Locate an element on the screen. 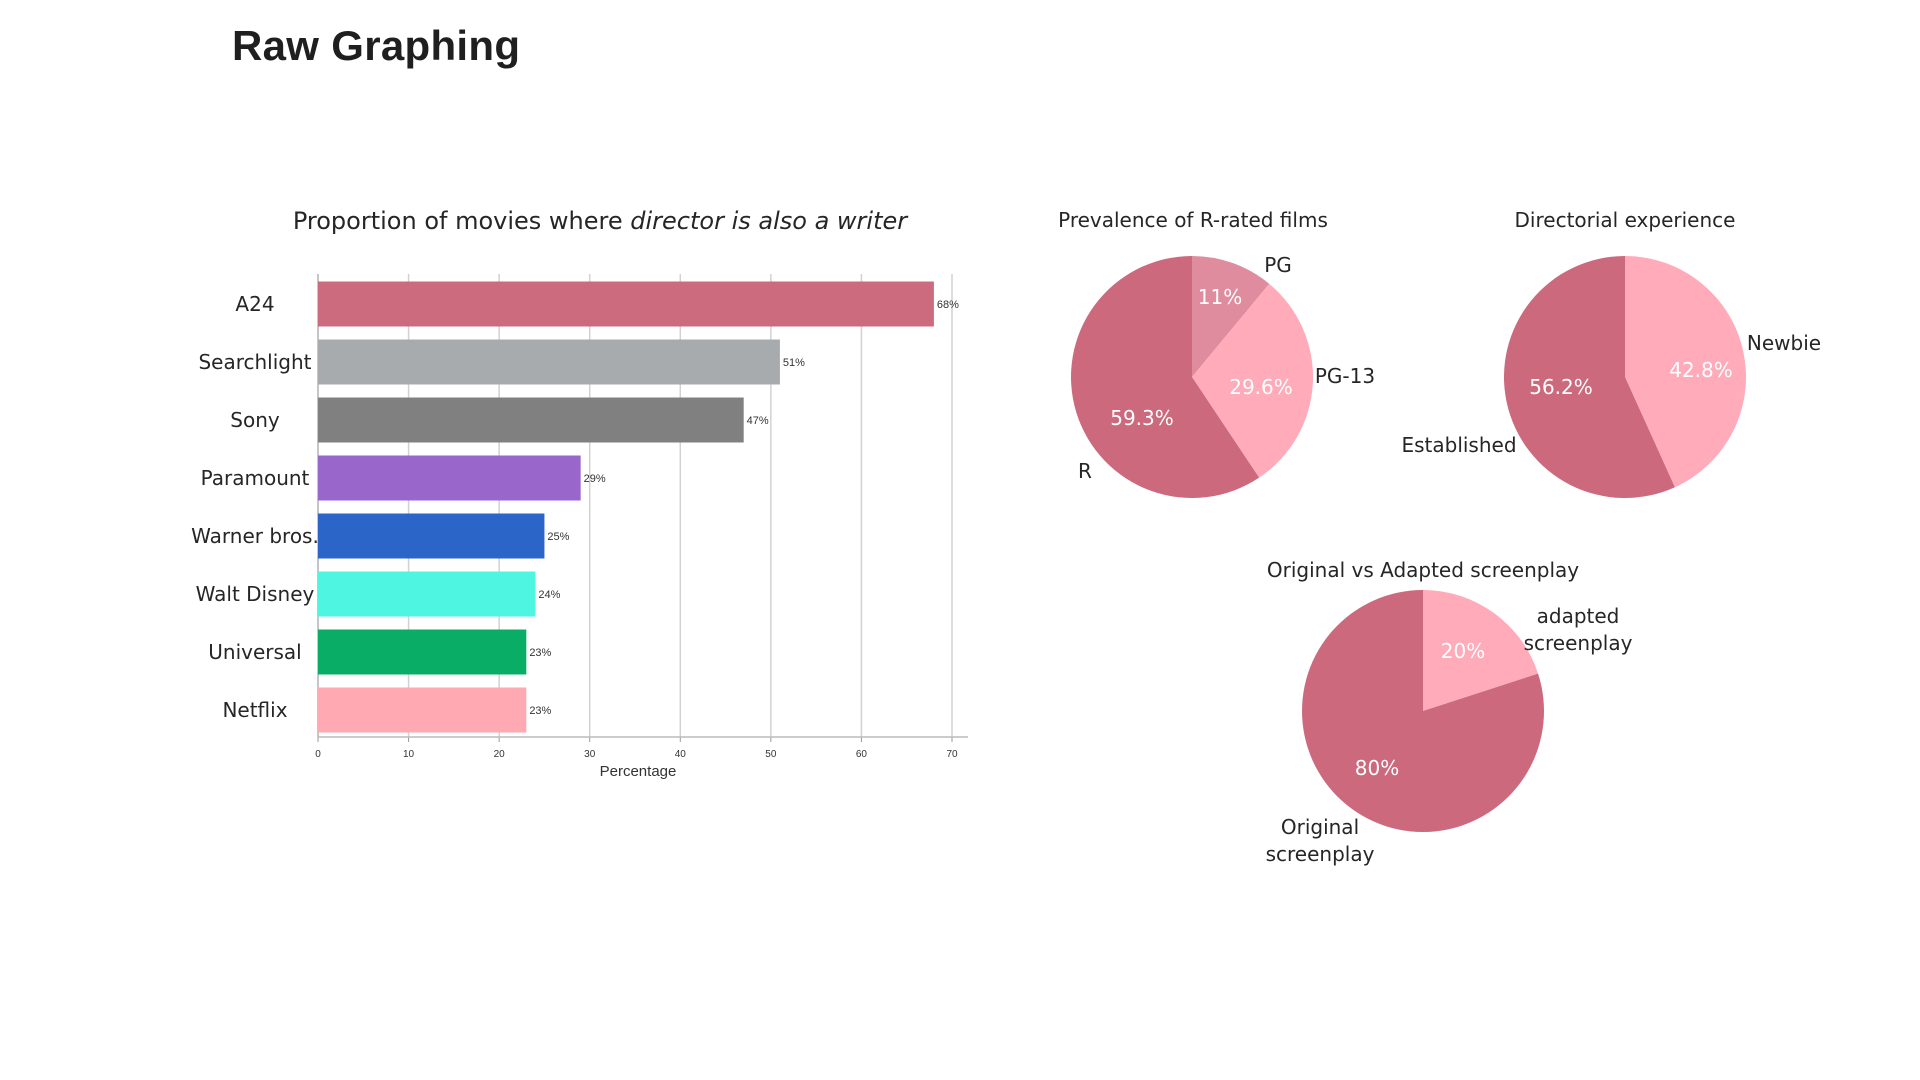 The height and width of the screenshot is (1080, 1920). pie-slice-value-label: 42.8% is located at coordinates (1701, 370).